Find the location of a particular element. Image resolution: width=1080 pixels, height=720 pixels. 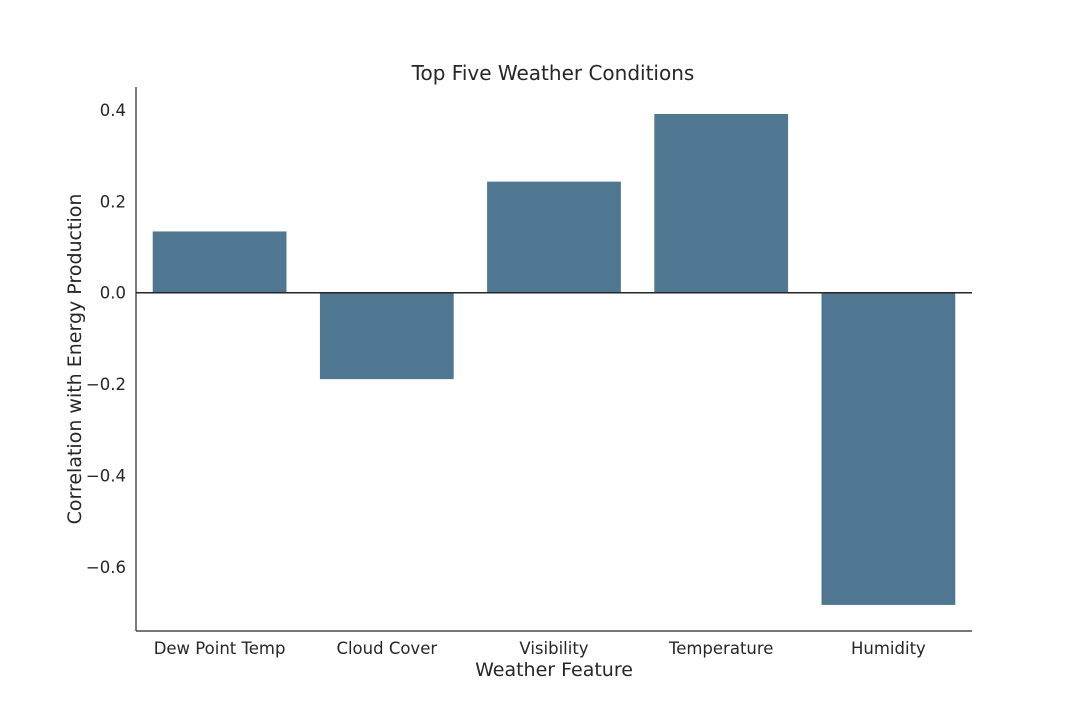

y-axis-label: Correlation with Energy Production is located at coordinates (75, 359).